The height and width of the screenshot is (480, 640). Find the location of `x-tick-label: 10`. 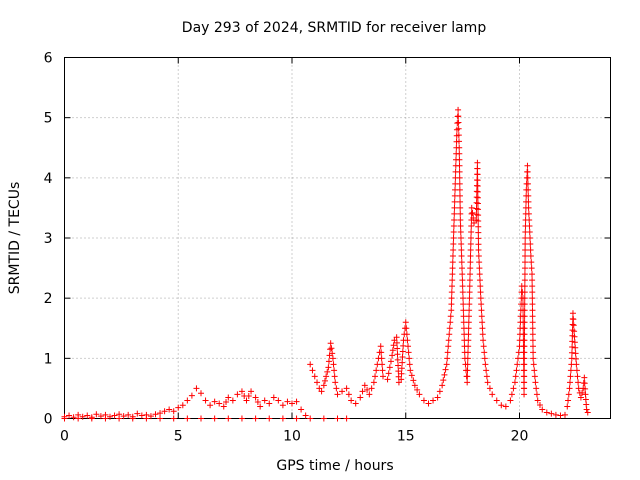

x-tick-label: 10 is located at coordinates (292, 437).